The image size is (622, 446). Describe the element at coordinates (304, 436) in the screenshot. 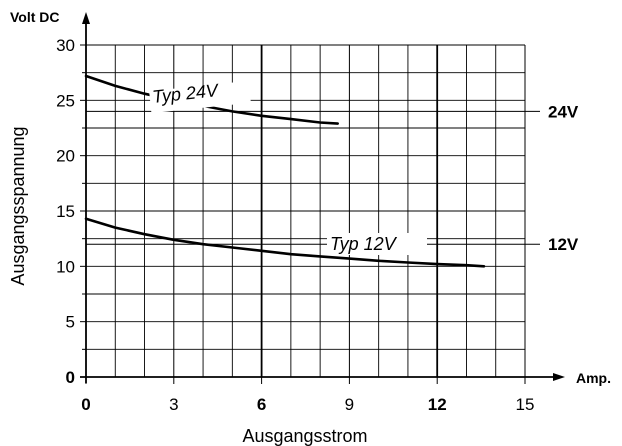

I see `x-axis-title: Ausgangsstrom` at that location.